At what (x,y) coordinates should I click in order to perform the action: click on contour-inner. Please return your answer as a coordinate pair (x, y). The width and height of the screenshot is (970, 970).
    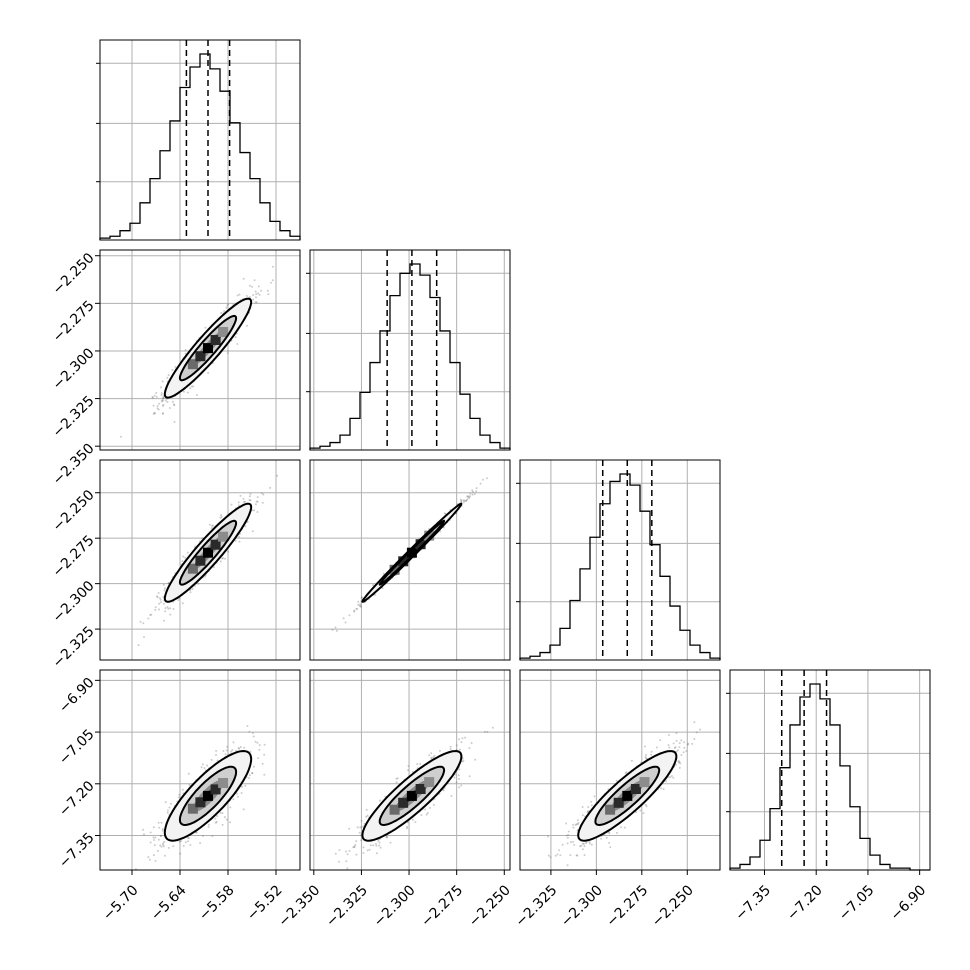
    Looking at the image, I should click on (412, 552).